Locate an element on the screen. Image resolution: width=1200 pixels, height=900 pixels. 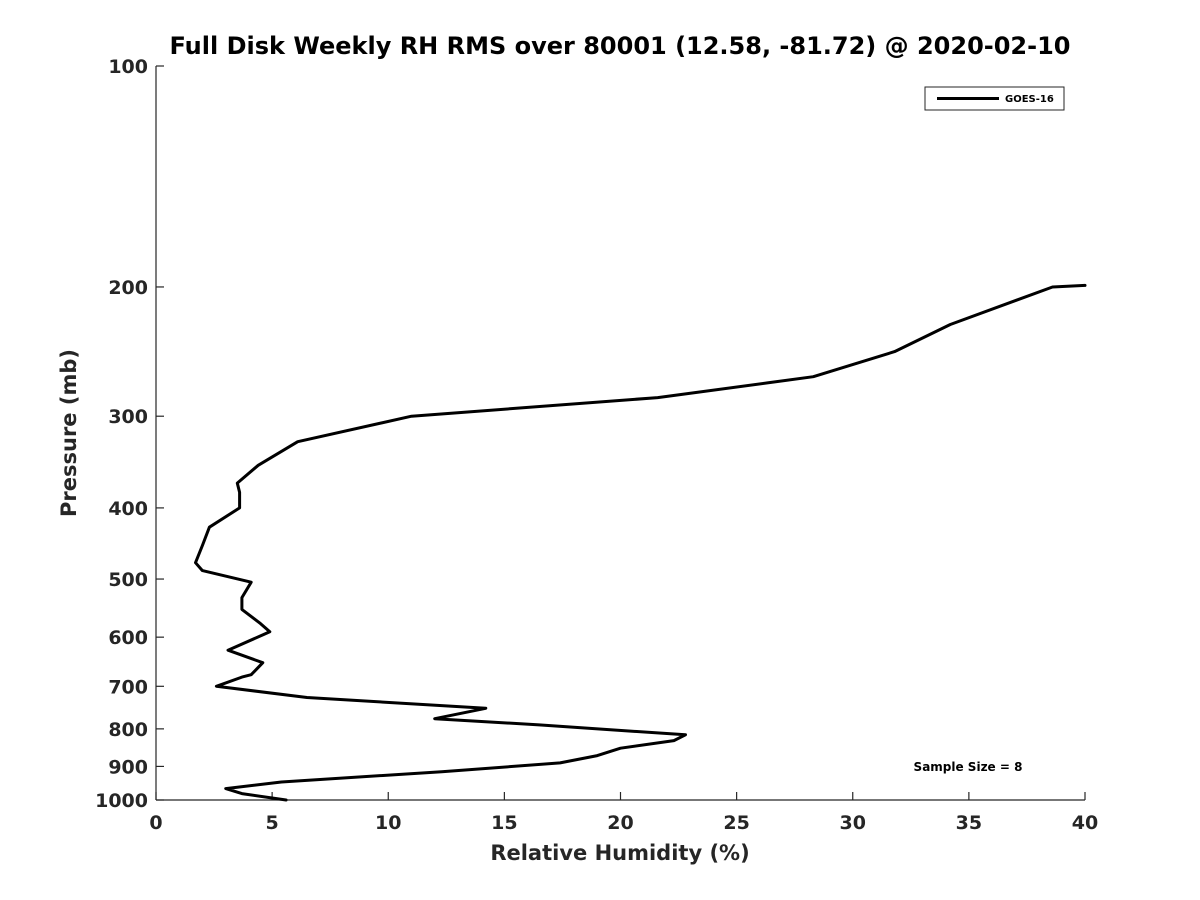
y-tick-label: 1000 is located at coordinates (121, 801).